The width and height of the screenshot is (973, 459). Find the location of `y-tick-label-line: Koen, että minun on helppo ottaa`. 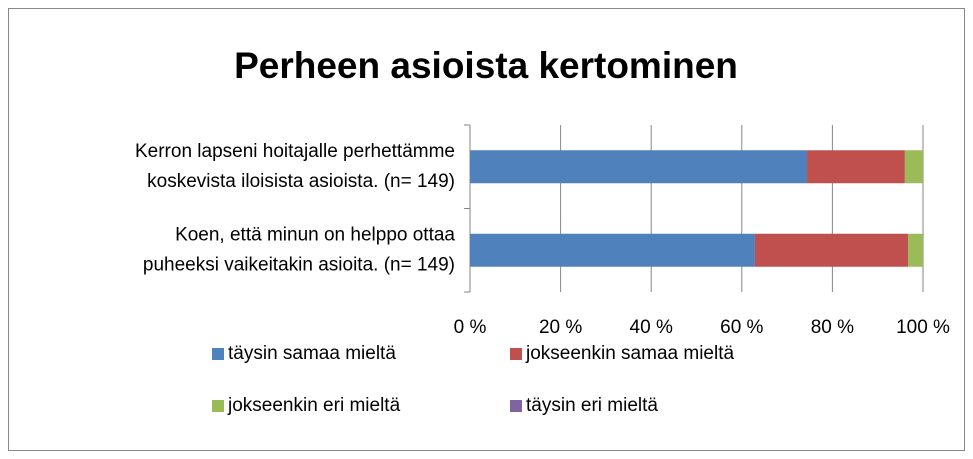

y-tick-label-line: Koen, että minun on helppo ottaa is located at coordinates (315, 234).